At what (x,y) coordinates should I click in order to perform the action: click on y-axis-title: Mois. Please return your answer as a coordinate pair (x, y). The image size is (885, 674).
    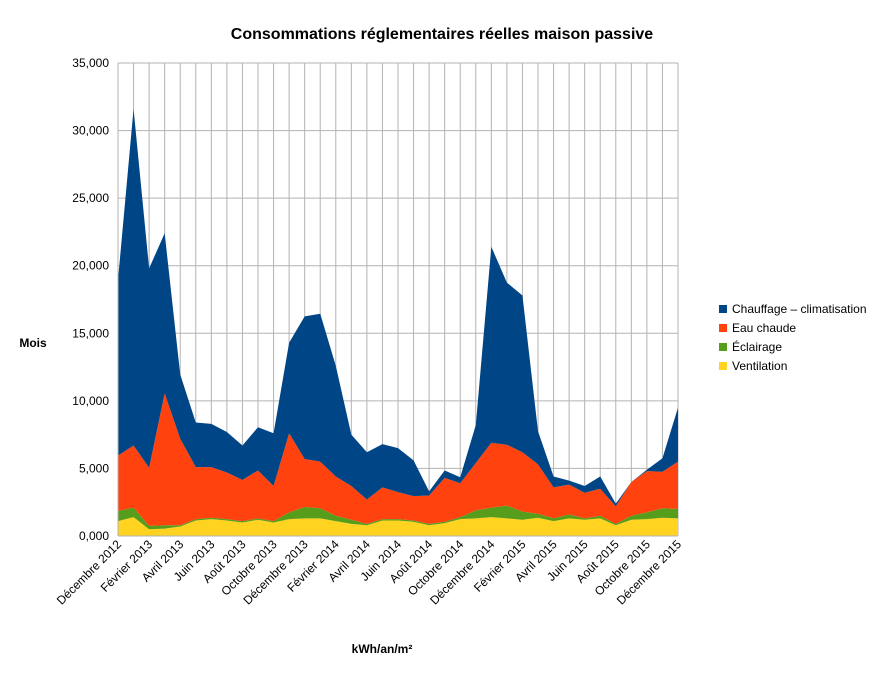
    Looking at the image, I should click on (33, 343).